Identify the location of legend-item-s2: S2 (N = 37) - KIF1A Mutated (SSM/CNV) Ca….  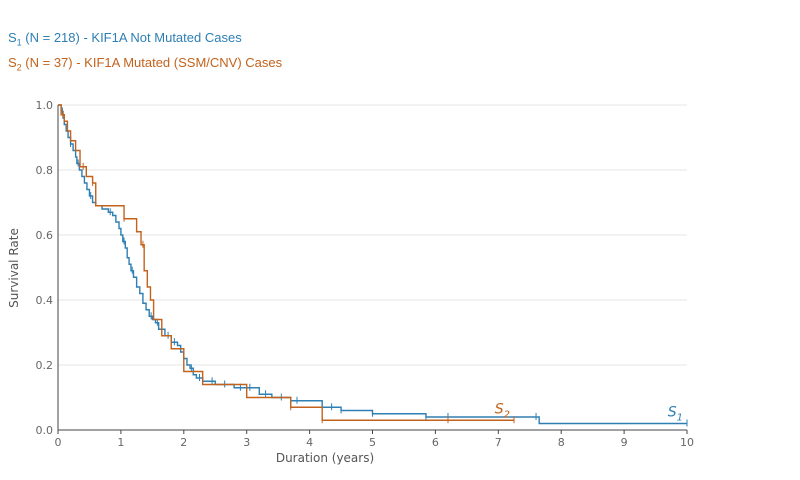
(145, 65).